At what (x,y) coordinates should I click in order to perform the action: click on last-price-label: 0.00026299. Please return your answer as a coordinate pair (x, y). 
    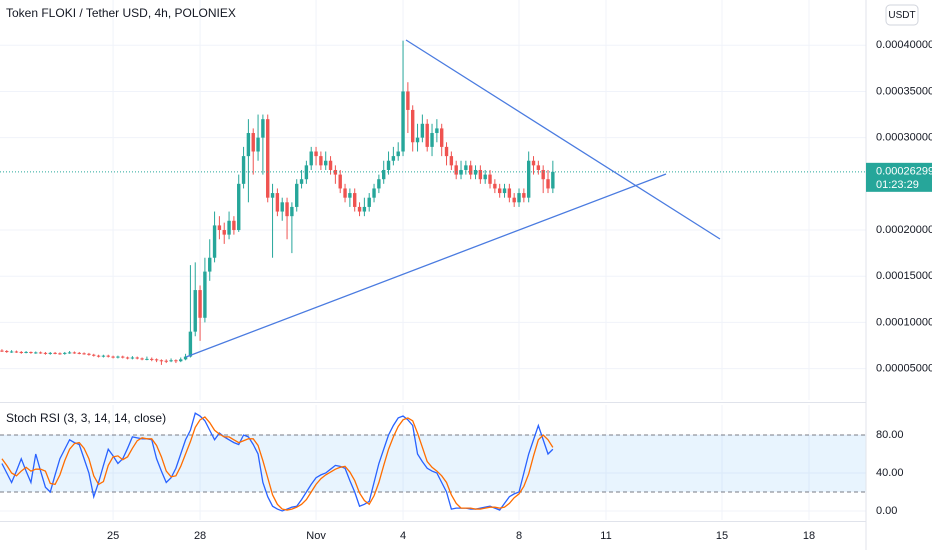
    Looking at the image, I should click on (904, 172).